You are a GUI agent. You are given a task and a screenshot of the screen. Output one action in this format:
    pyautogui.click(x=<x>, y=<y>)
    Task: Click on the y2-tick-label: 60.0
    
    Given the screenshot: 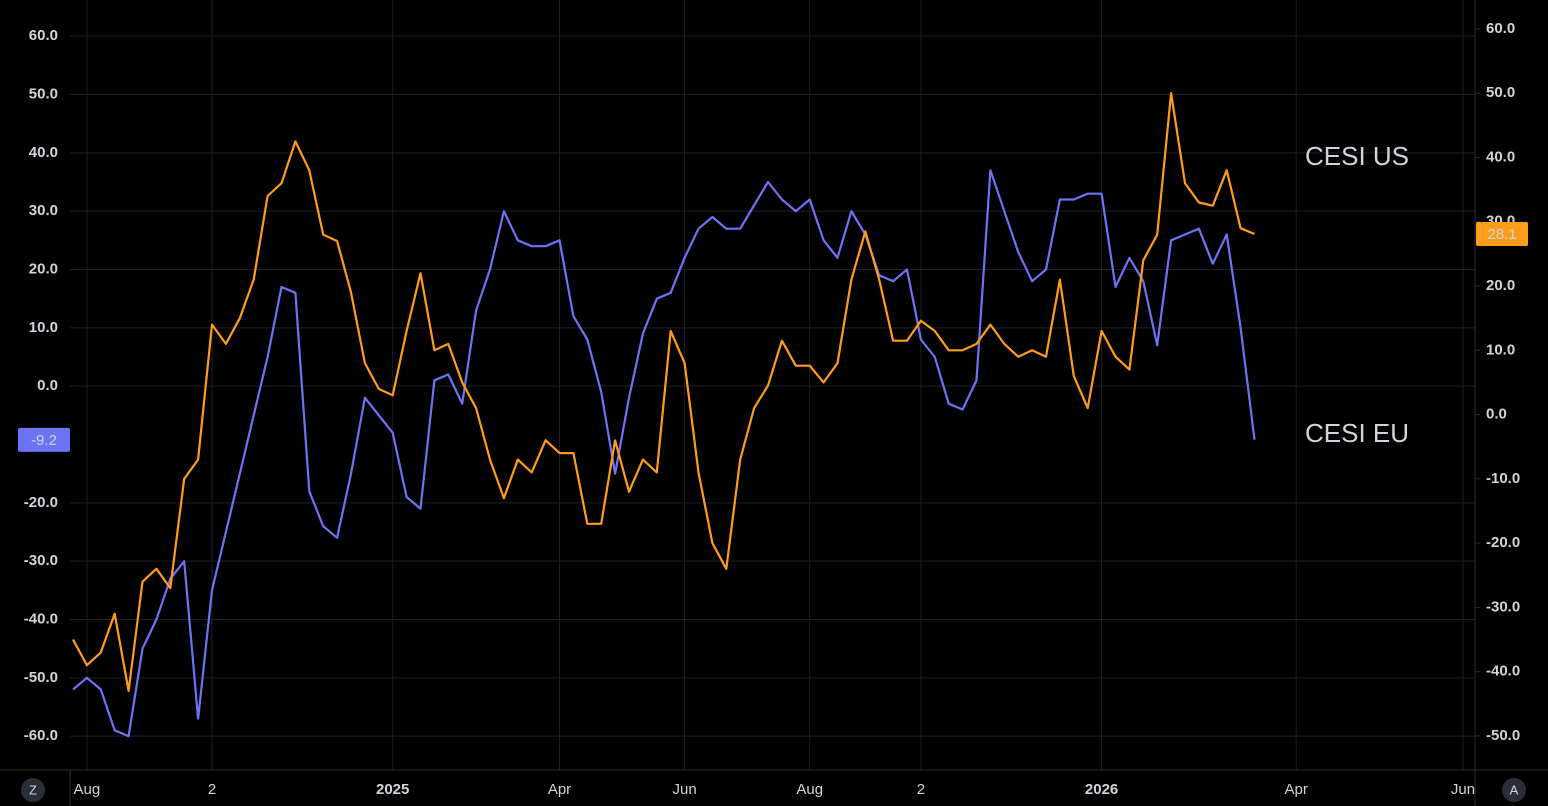 What is the action you would take?
    pyautogui.click(x=1500, y=28)
    